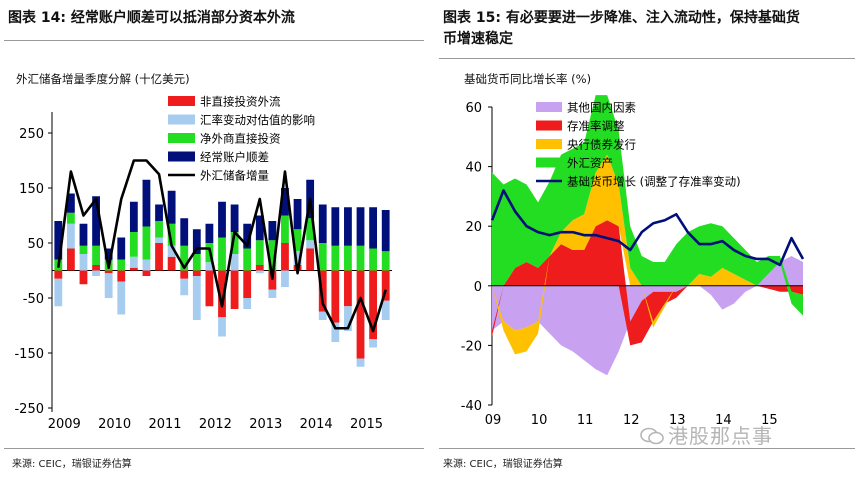 The image size is (857, 477). What do you see at coordinates (114, 424) in the screenshot?
I see `left-x-tick-label: 2010` at bounding box center [114, 424].